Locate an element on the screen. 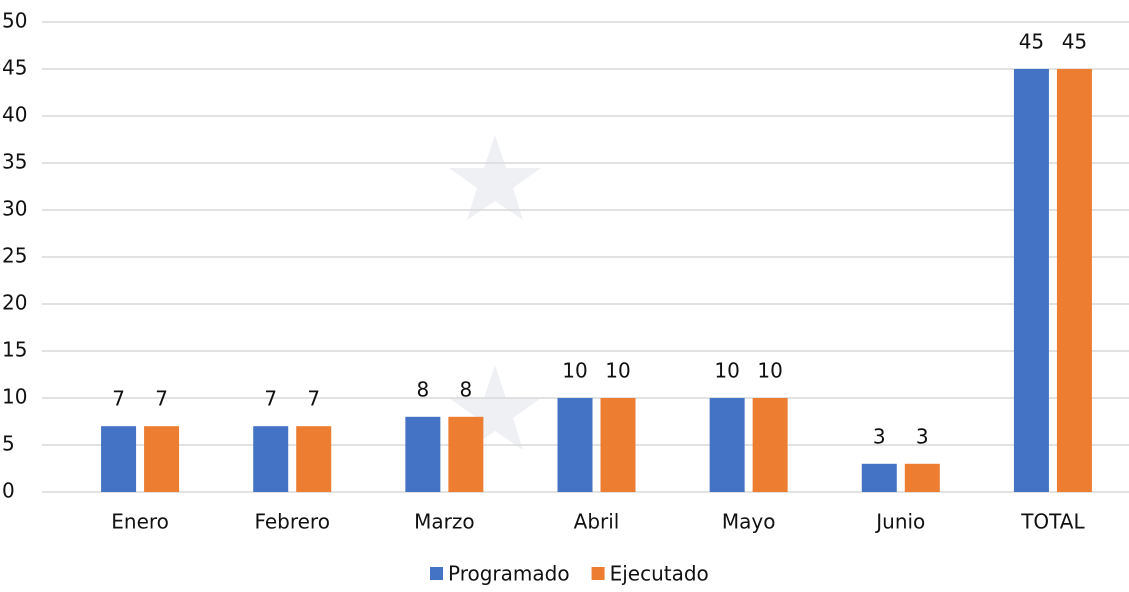 Image resolution: width=1129 pixels, height=592 pixels. watermark is located at coordinates (495, 292).